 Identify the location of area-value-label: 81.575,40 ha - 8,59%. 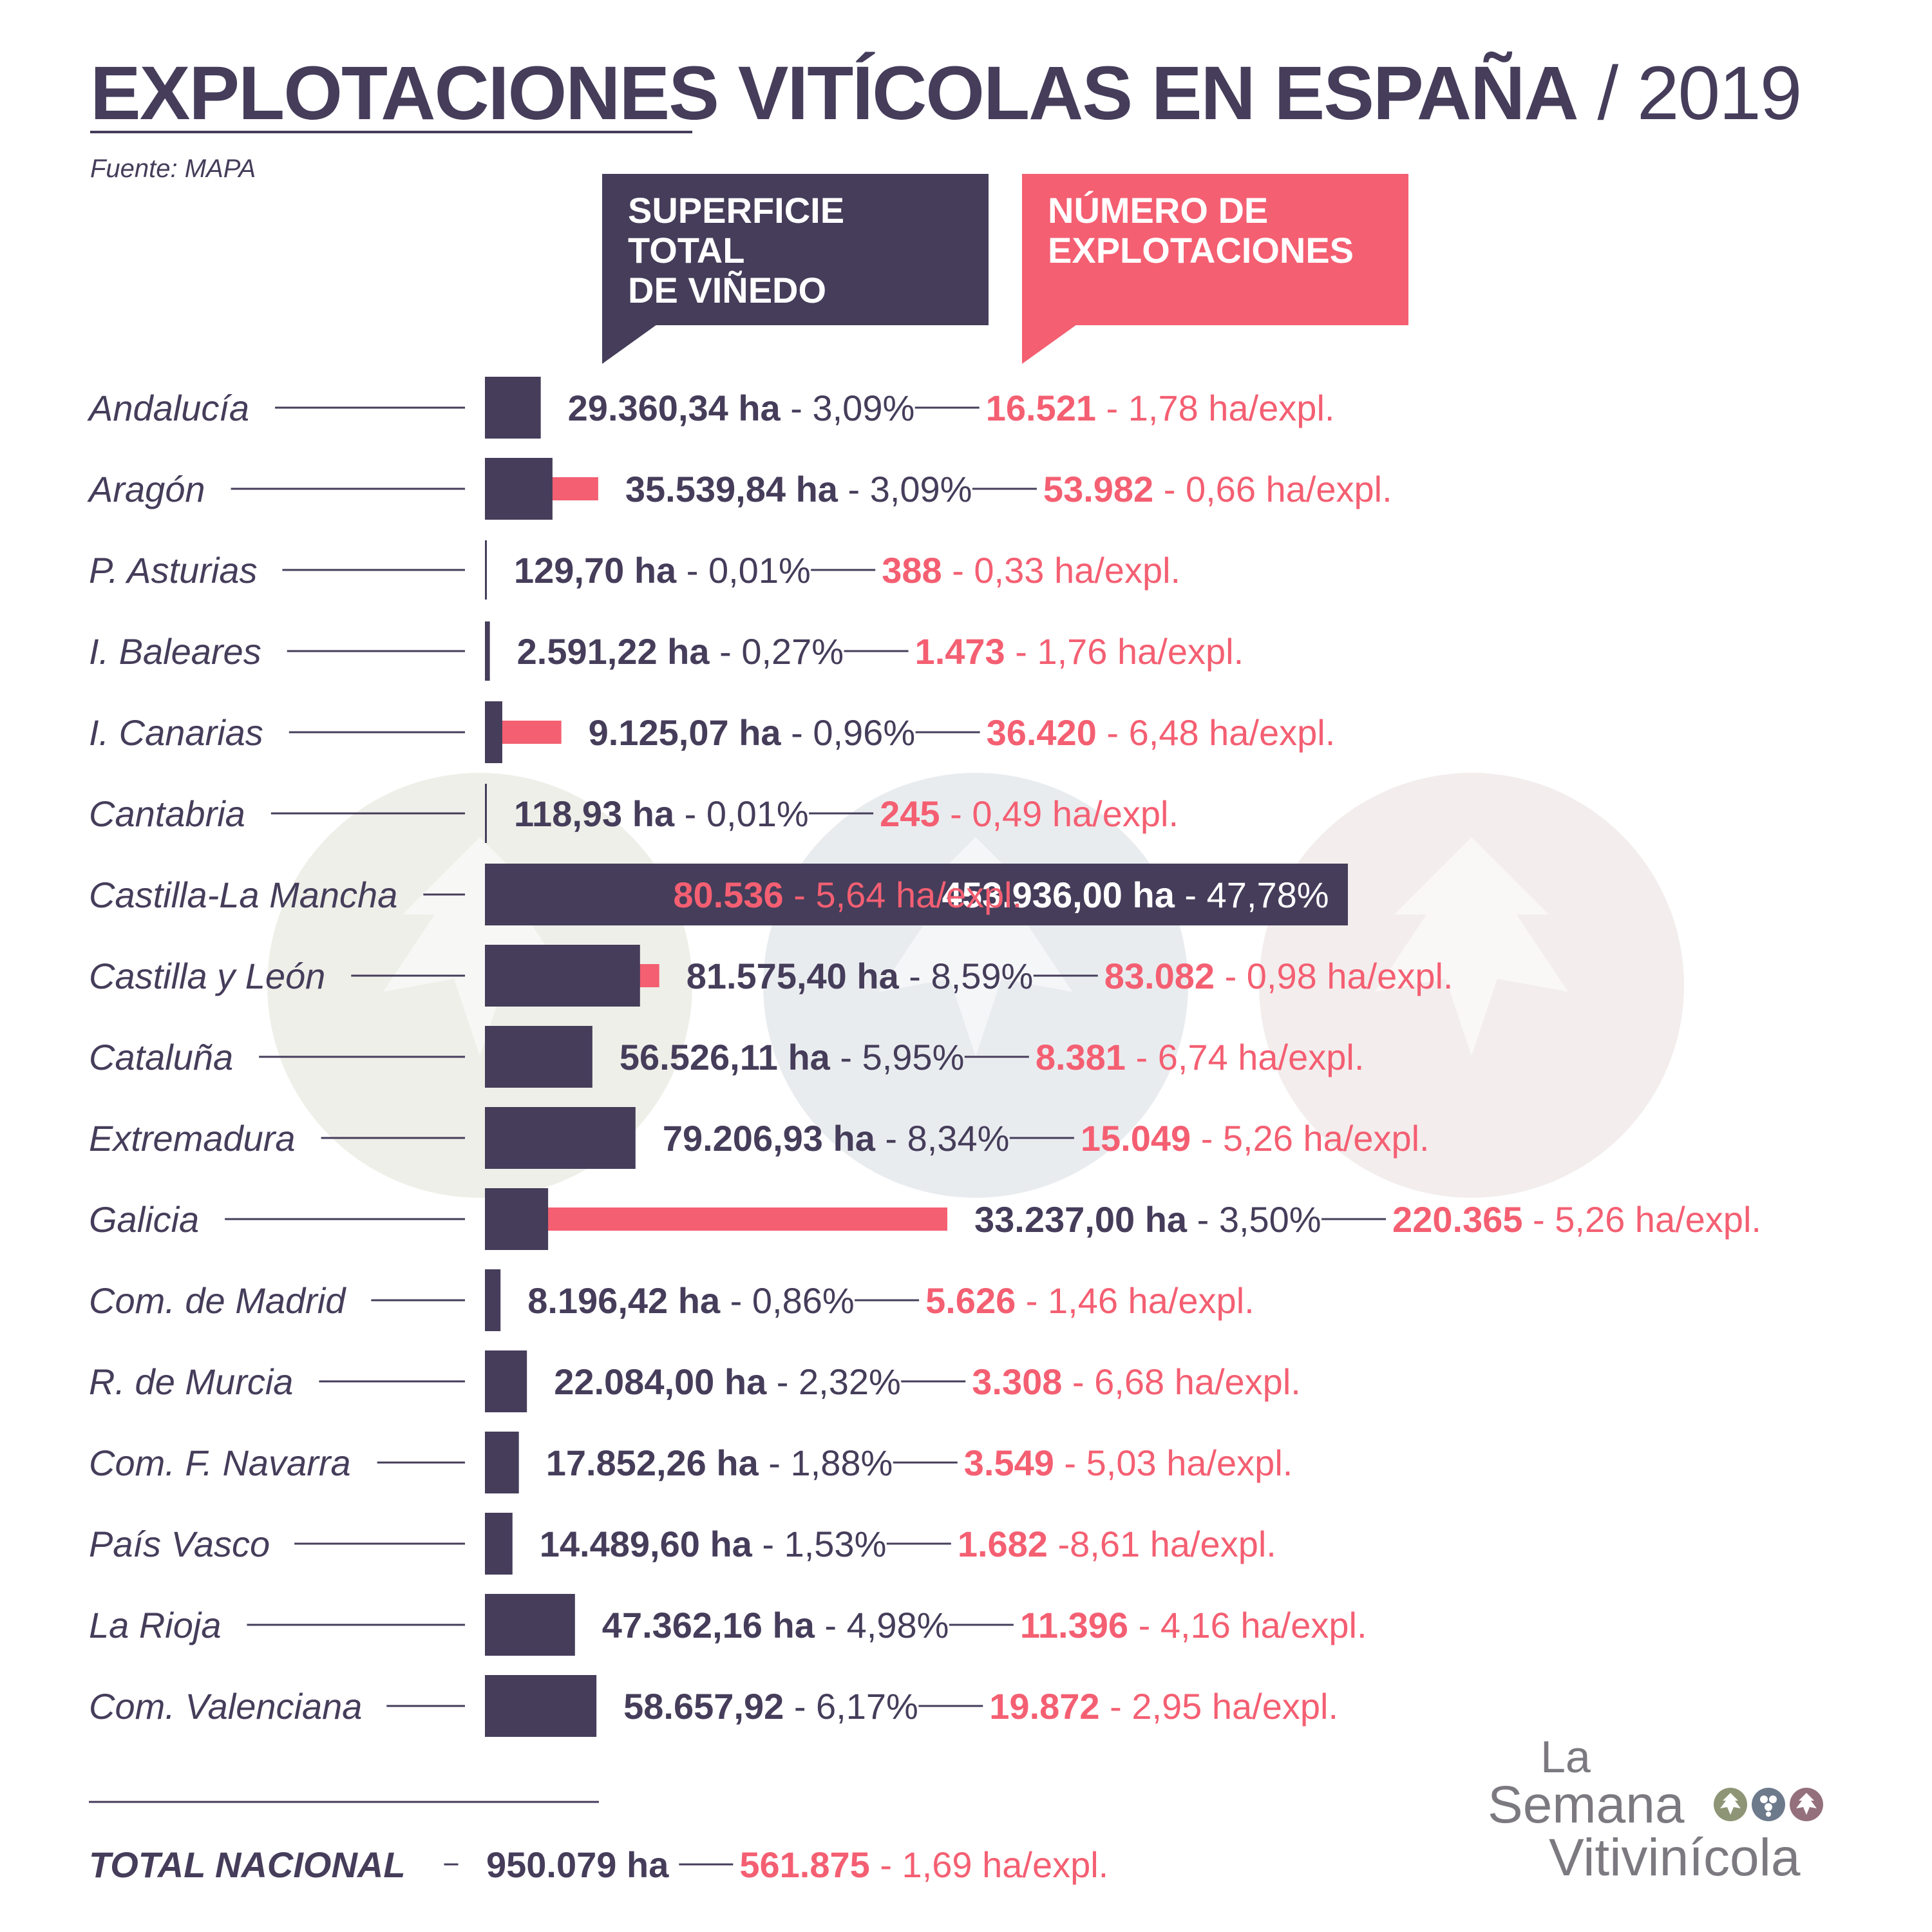
(860, 976).